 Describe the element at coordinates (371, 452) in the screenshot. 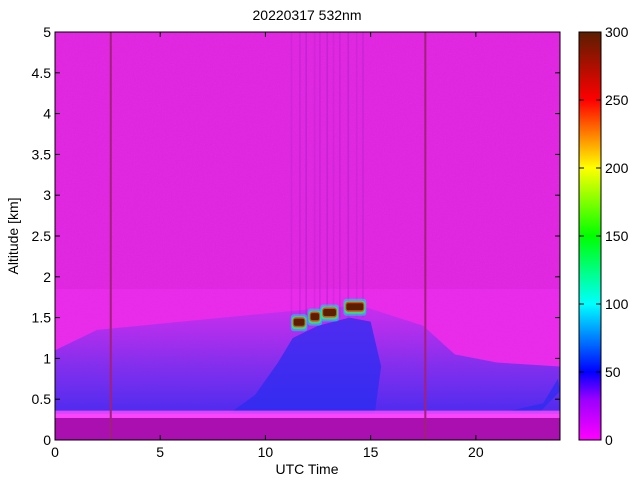

I see `x-tick-label: 15` at that location.